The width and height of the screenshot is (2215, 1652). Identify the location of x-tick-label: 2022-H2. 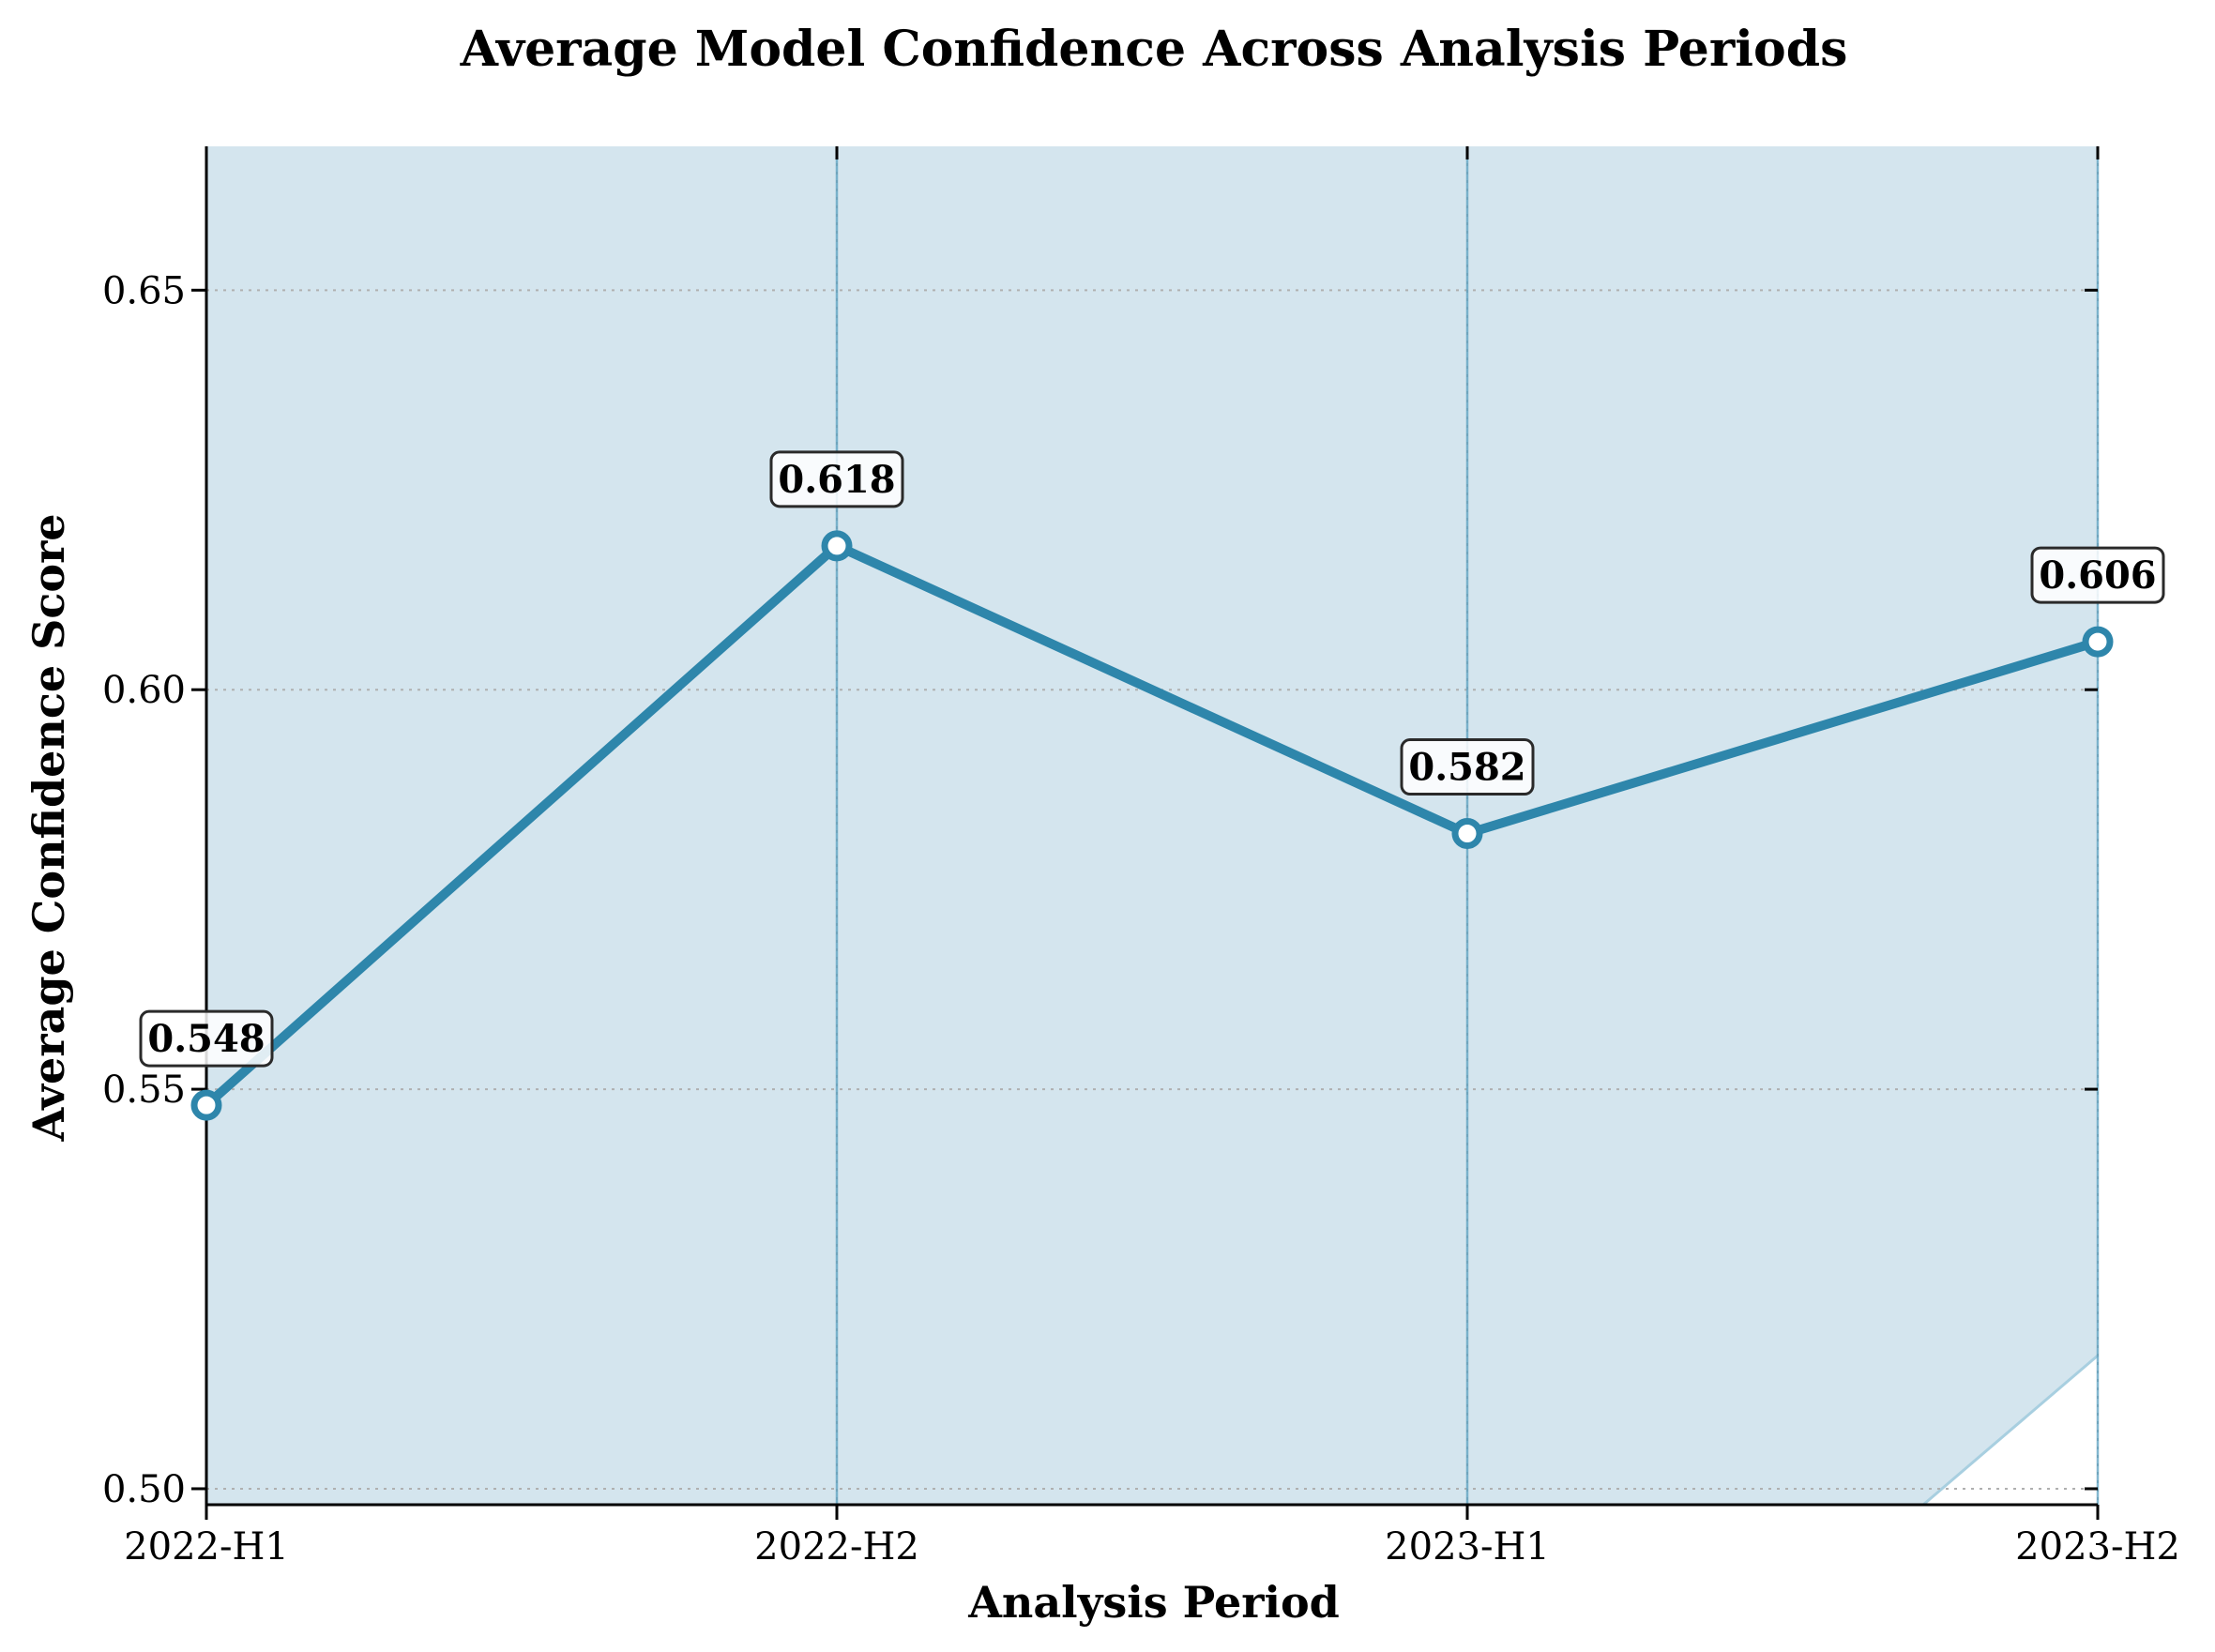
(836, 1547).